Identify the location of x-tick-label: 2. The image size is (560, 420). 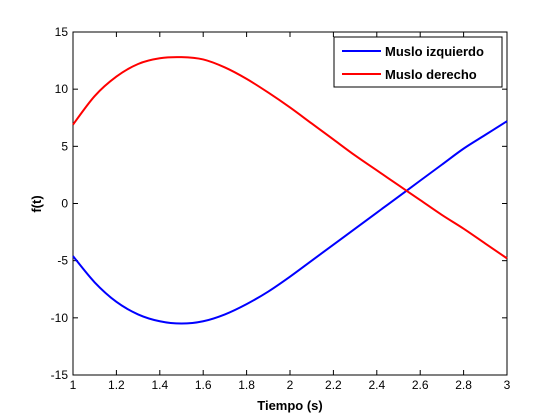
(290, 385).